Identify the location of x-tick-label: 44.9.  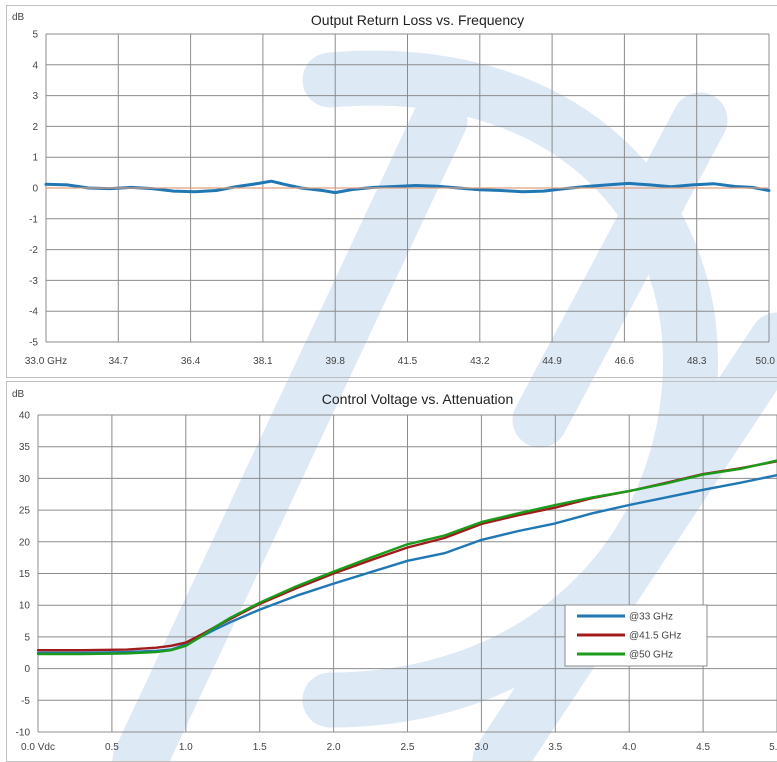
(552, 361).